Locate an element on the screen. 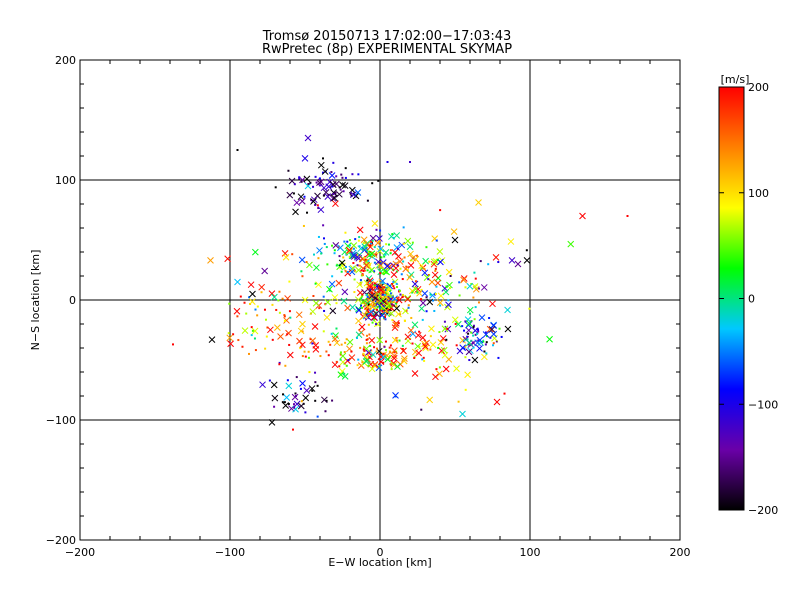 The height and width of the screenshot is (600, 800). colorbar-tick-label: −100 is located at coordinates (763, 404).